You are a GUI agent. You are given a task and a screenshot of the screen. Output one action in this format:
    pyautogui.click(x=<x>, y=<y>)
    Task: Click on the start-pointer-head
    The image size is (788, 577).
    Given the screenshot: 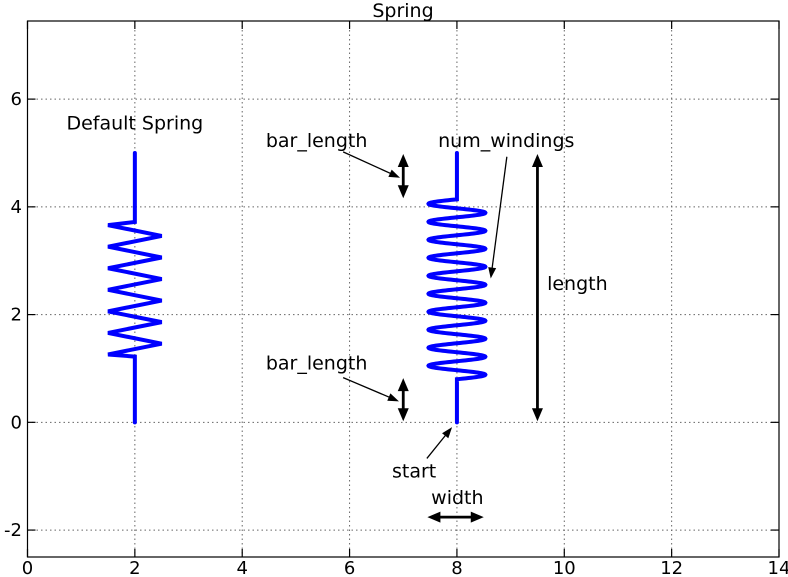 What is the action you would take?
    pyautogui.click(x=447, y=433)
    